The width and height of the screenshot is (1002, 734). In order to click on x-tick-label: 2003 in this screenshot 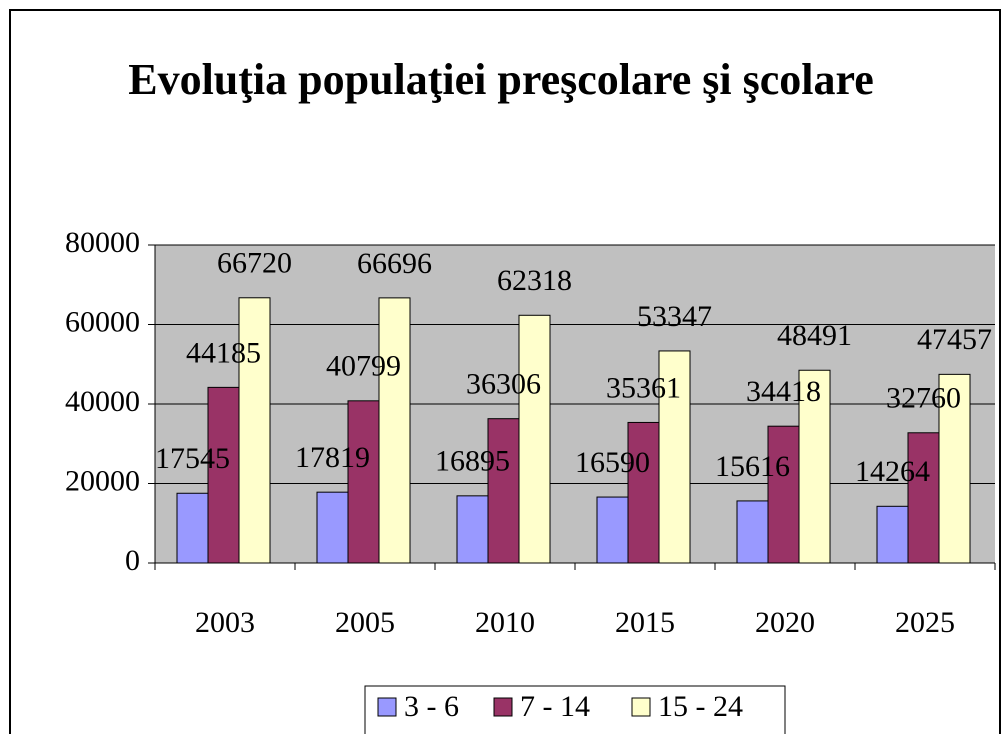, I will do `click(225, 622)`.